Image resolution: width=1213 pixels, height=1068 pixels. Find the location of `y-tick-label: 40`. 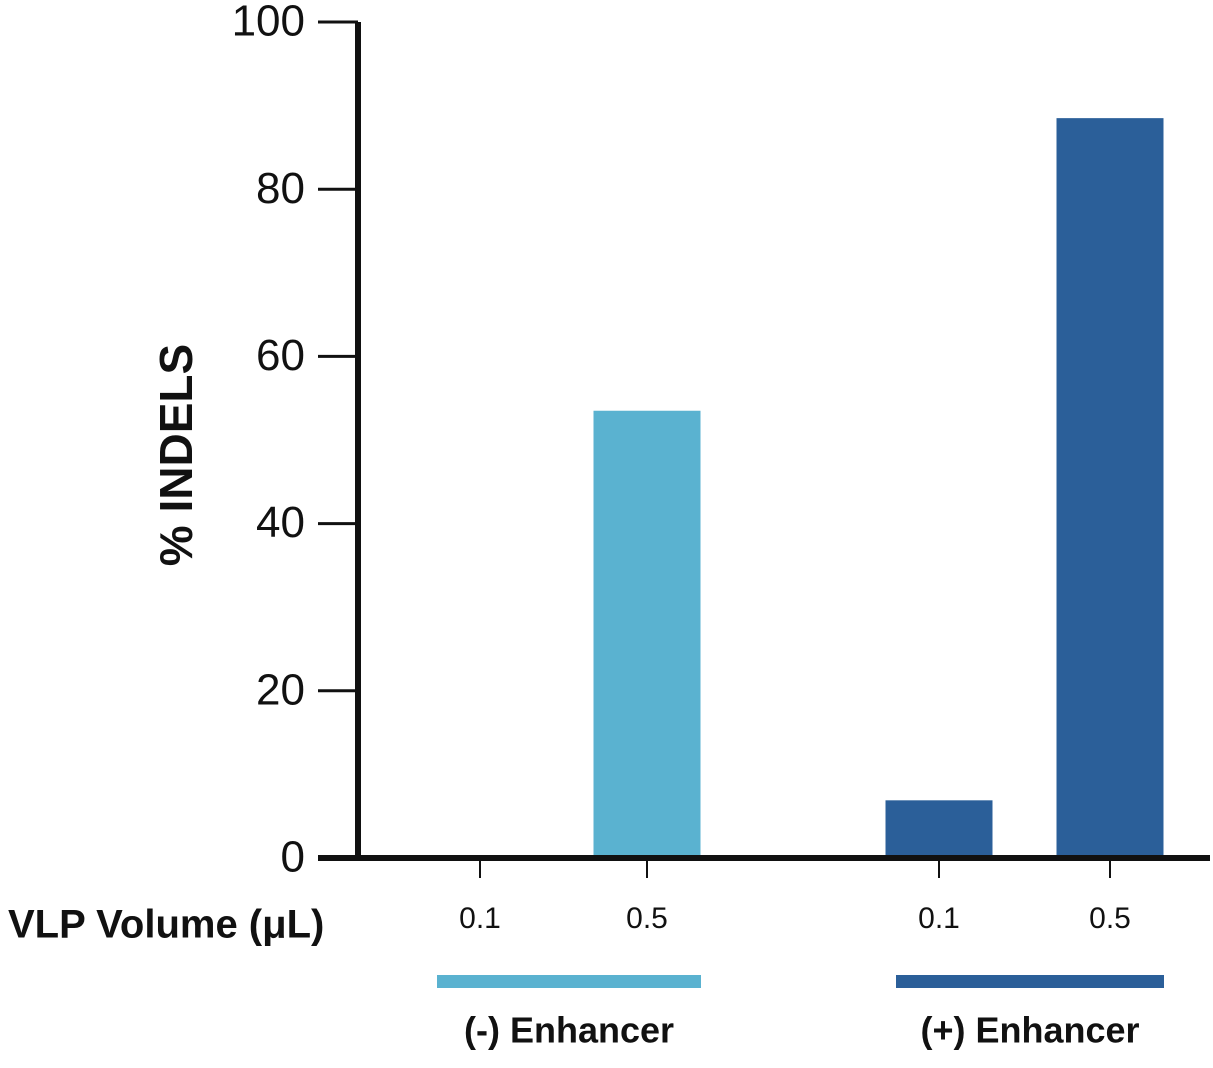

y-tick-label: 40 is located at coordinates (280, 522).